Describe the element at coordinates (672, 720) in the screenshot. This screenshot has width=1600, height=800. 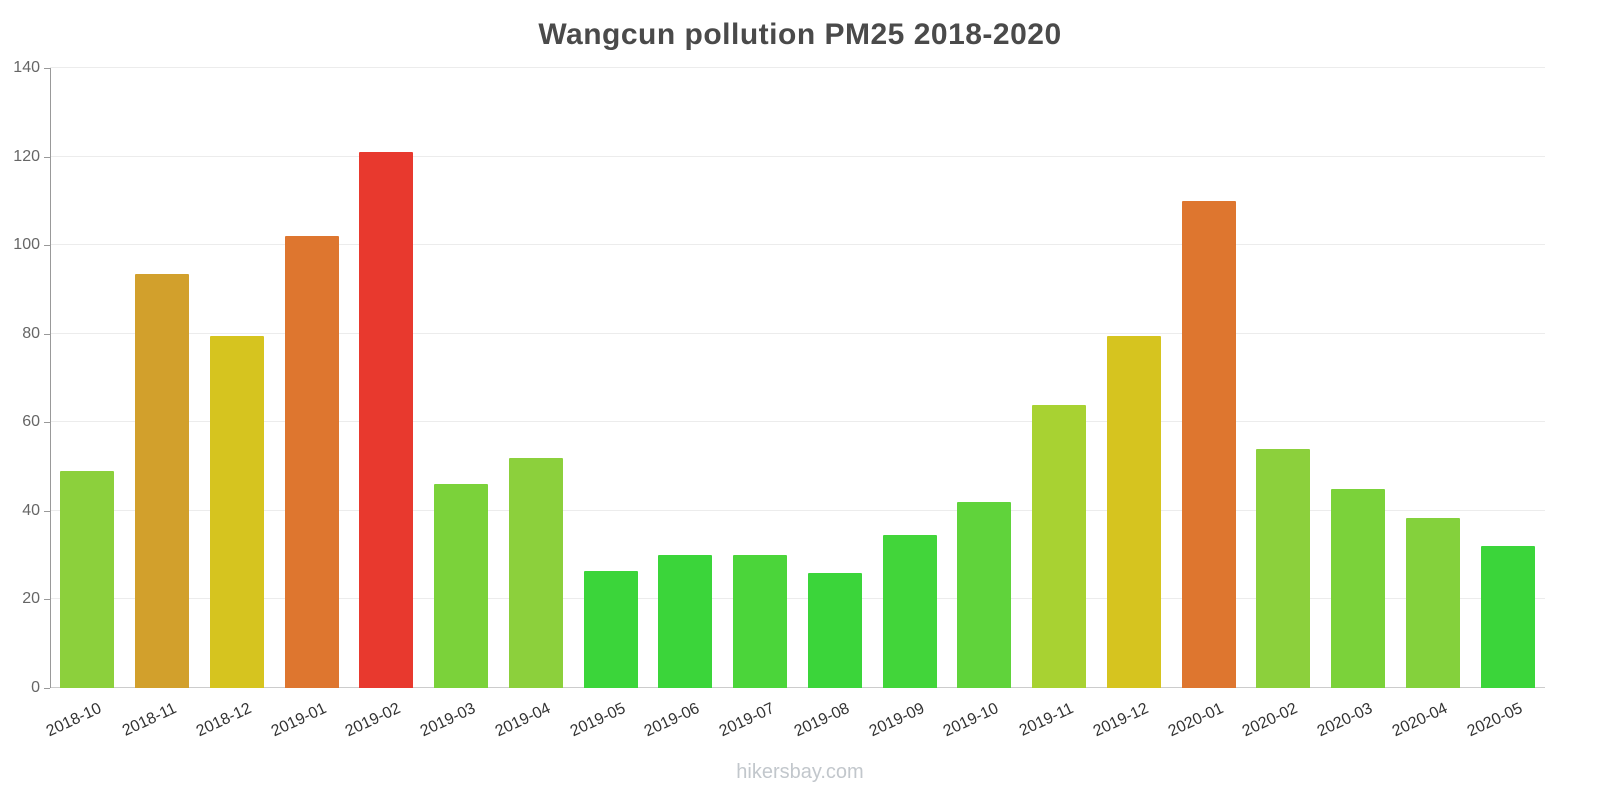
I see `x-tick-label: 2019-06` at that location.